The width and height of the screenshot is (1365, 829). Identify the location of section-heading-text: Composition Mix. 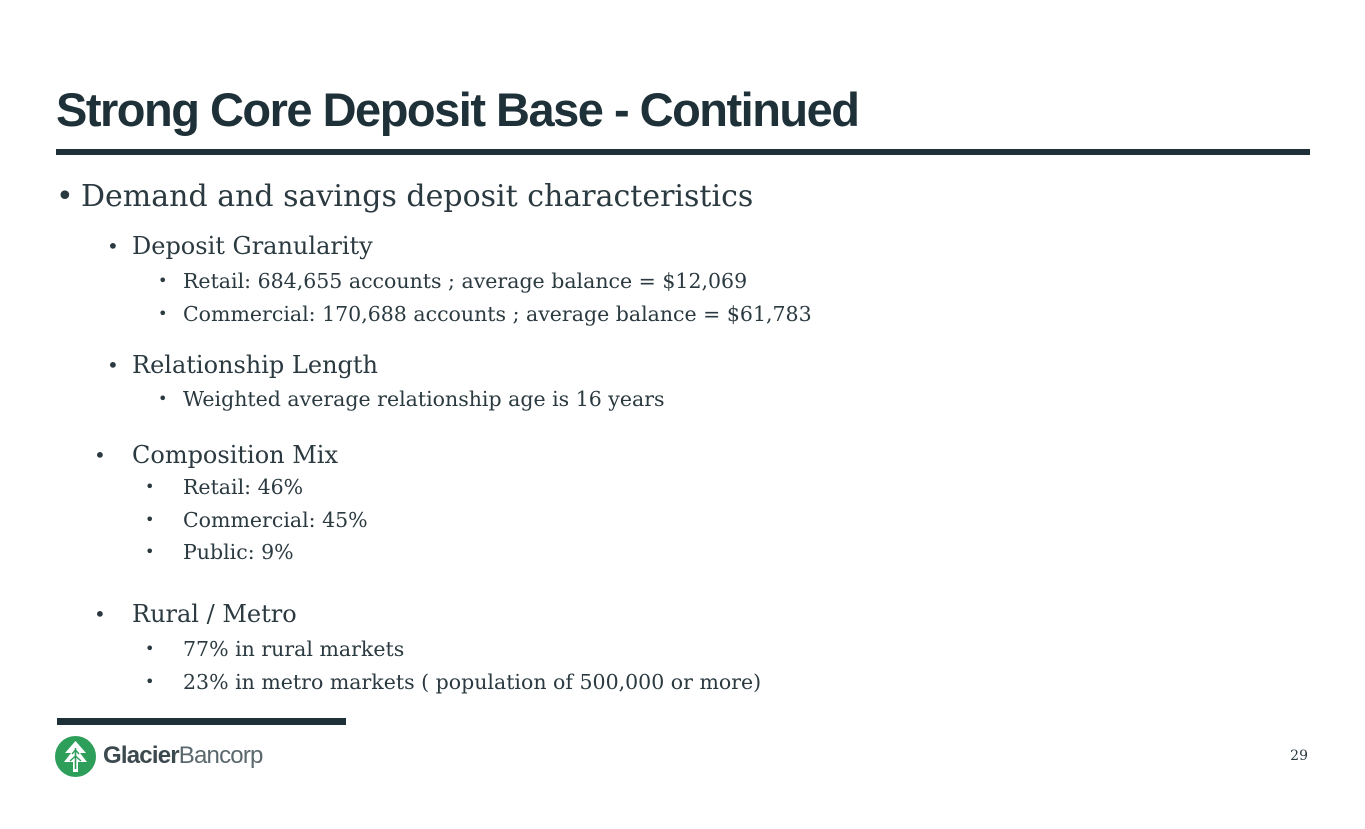
(235, 455).